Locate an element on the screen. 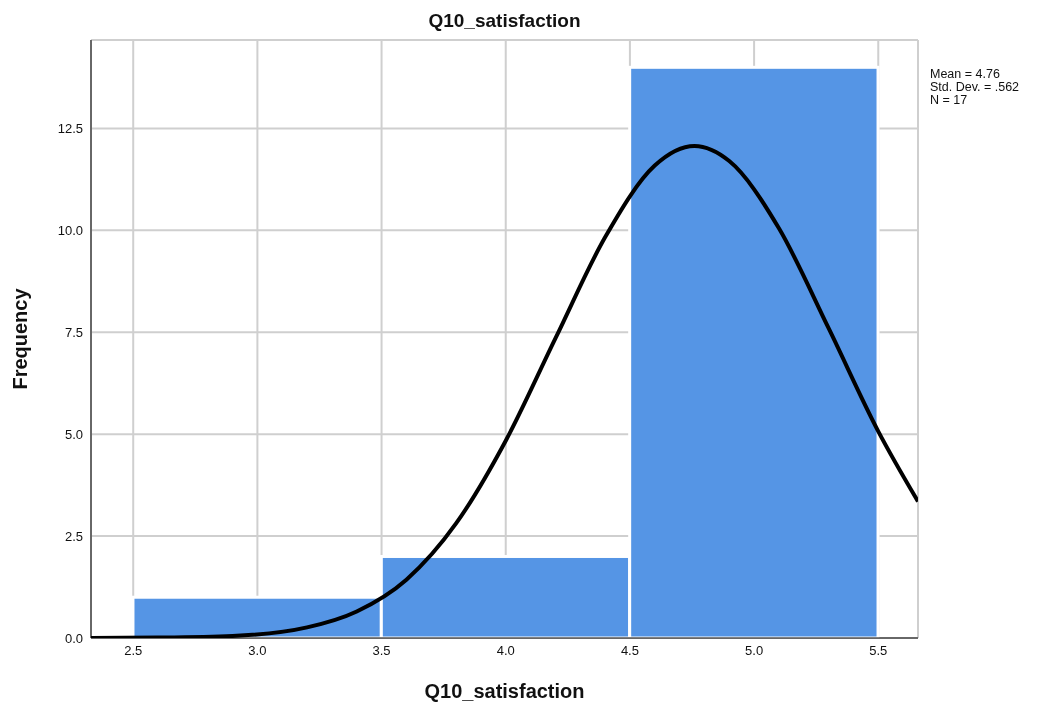  text: N = 17 is located at coordinates (949, 100).